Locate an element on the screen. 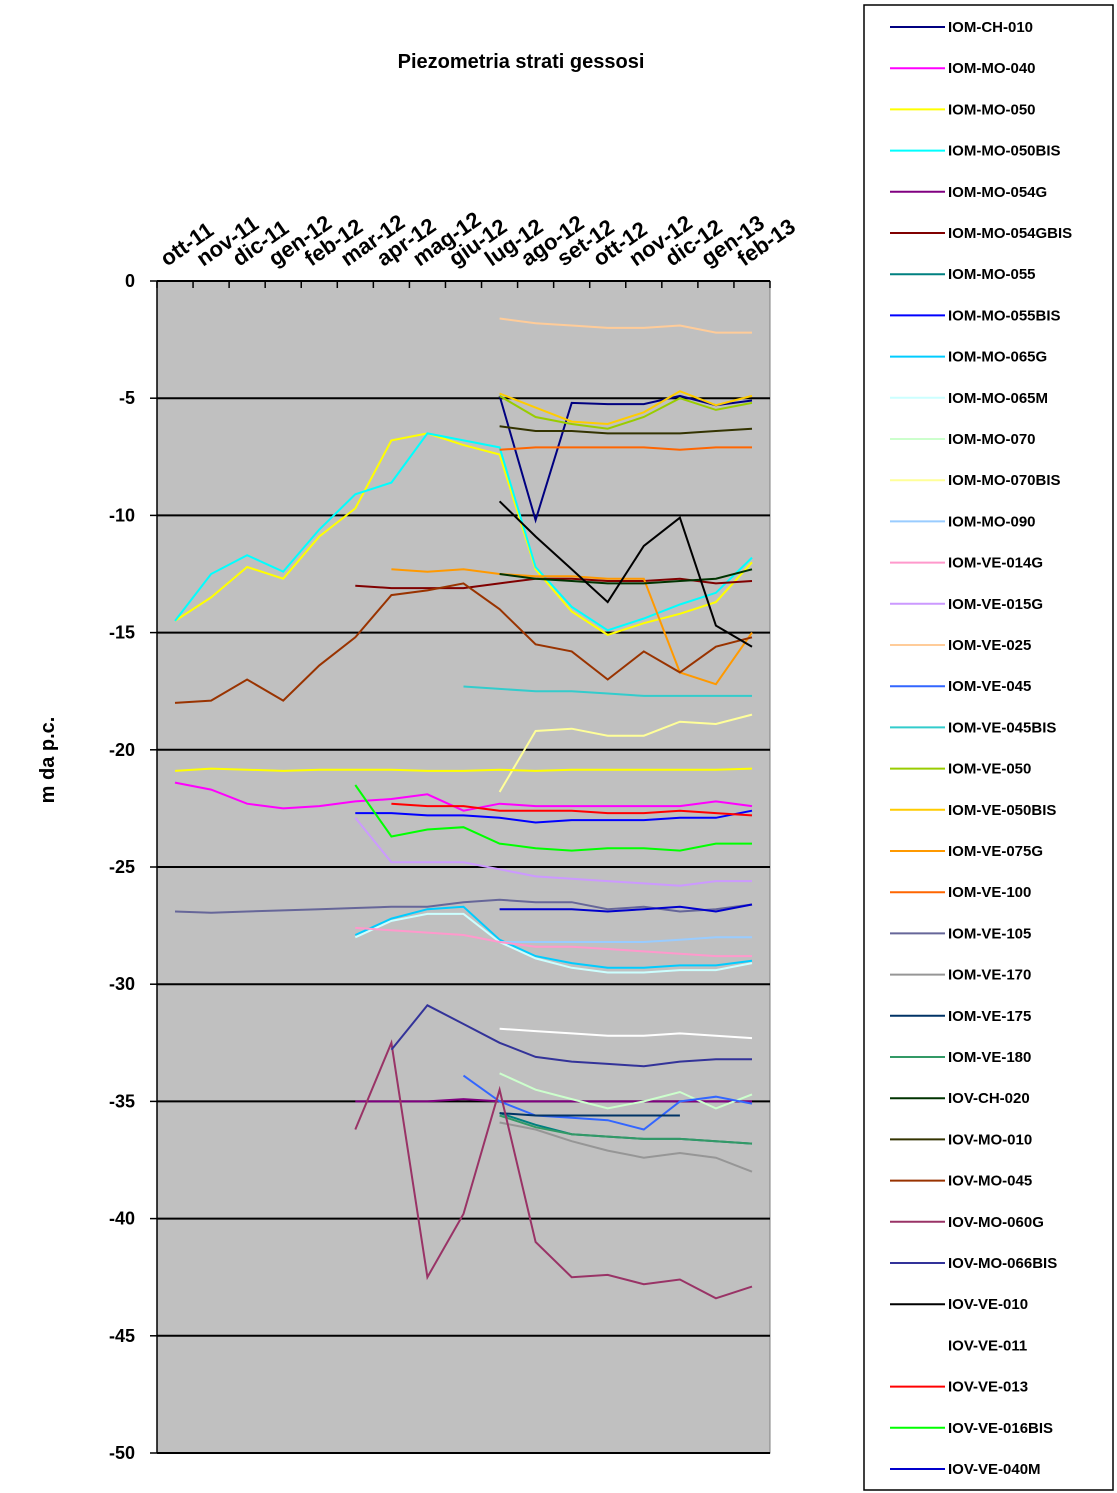  legend-label: IOV-MO-066BIS is located at coordinates (1002, 1263).